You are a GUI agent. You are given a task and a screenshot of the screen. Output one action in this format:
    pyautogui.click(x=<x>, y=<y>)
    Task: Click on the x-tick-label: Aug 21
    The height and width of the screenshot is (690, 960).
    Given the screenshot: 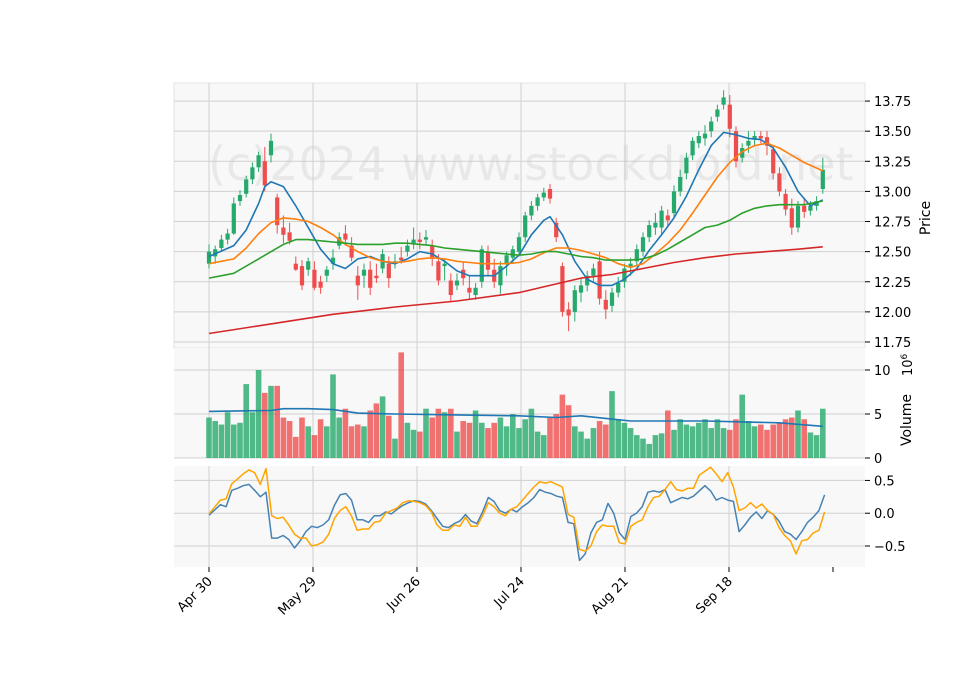 What is the action you would take?
    pyautogui.click(x=610, y=595)
    